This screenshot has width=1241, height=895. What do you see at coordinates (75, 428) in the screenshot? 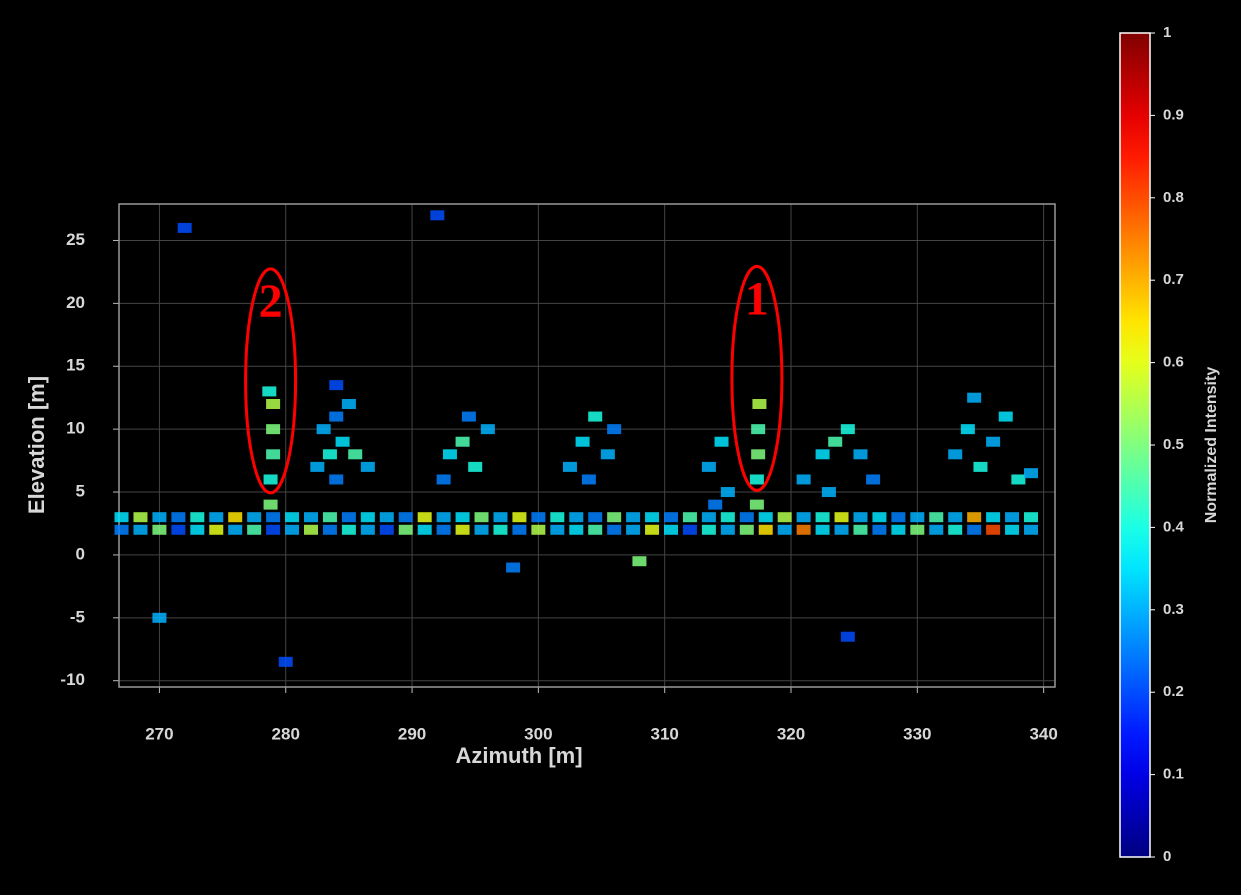
I see `y-tick-label: 10` at bounding box center [75, 428].